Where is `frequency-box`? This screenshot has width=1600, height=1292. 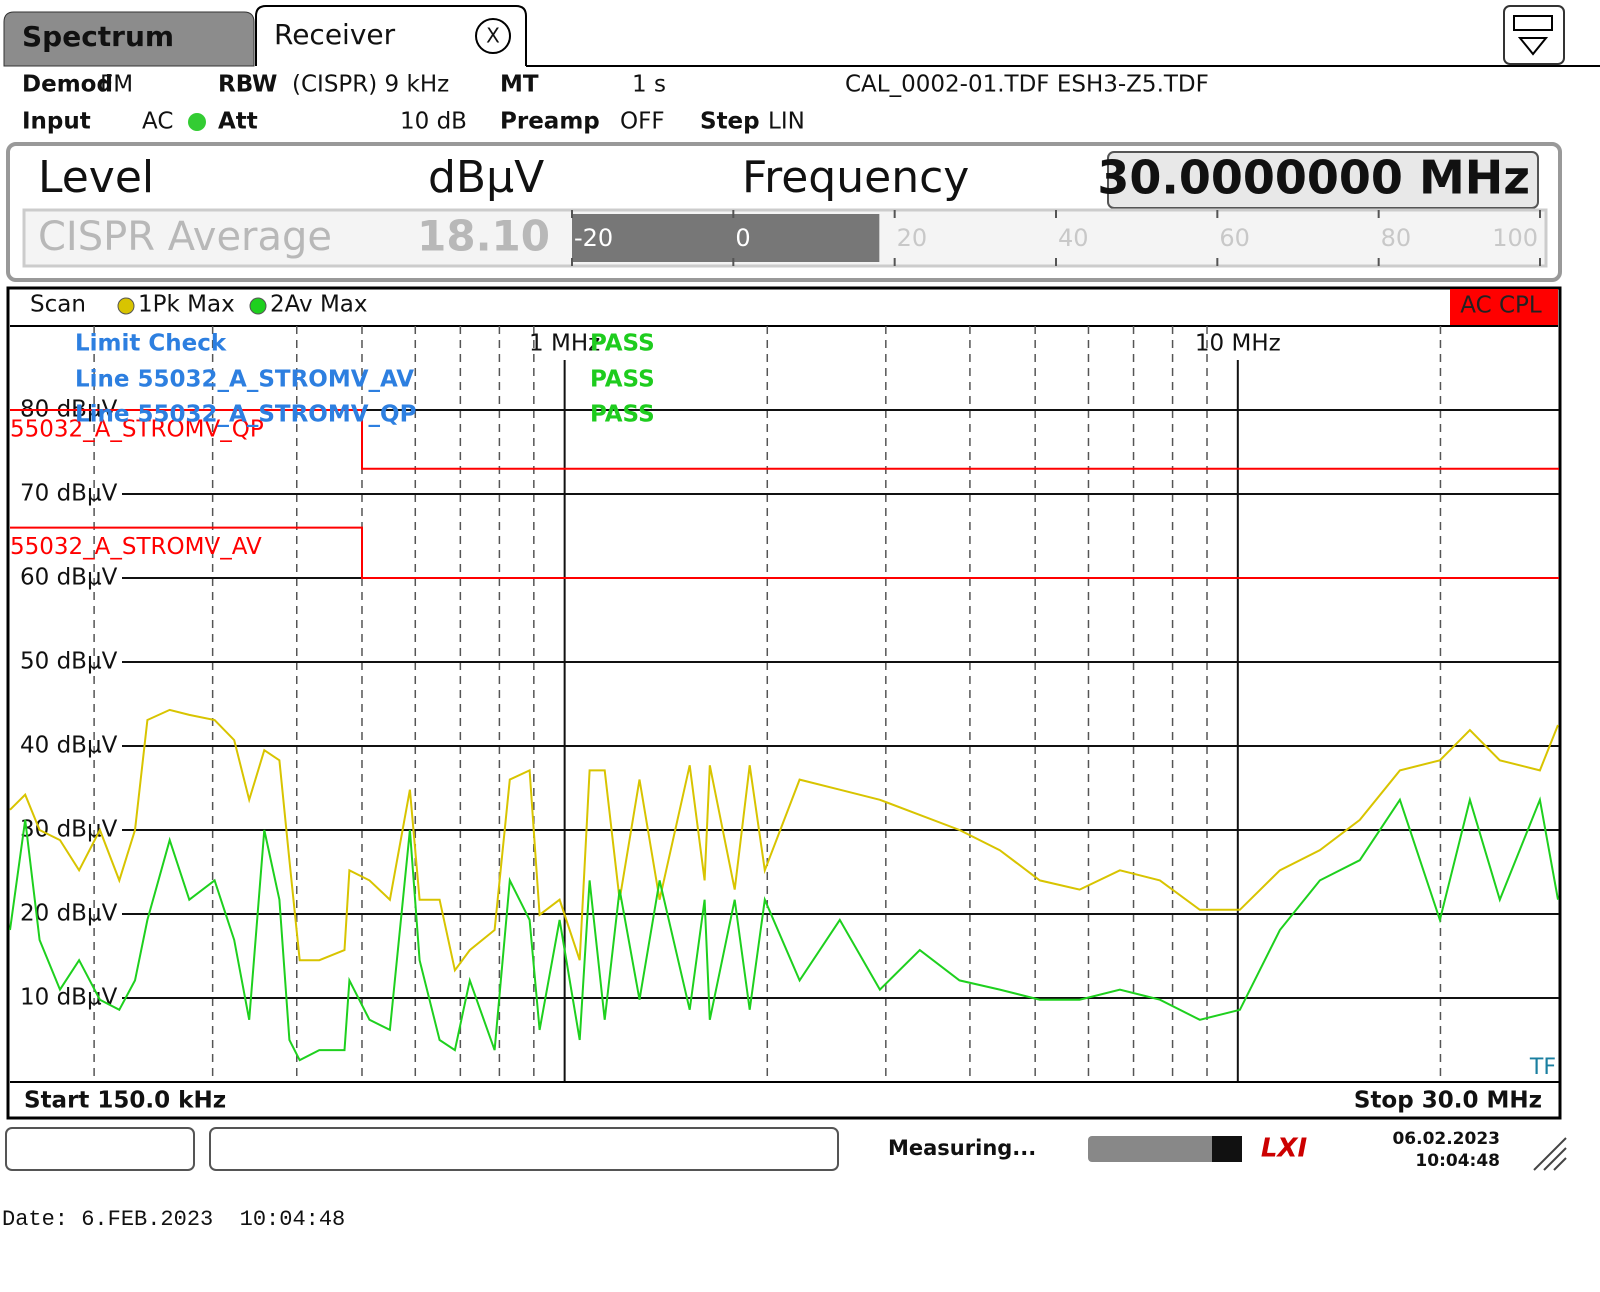 frequency-box is located at coordinates (1323, 180).